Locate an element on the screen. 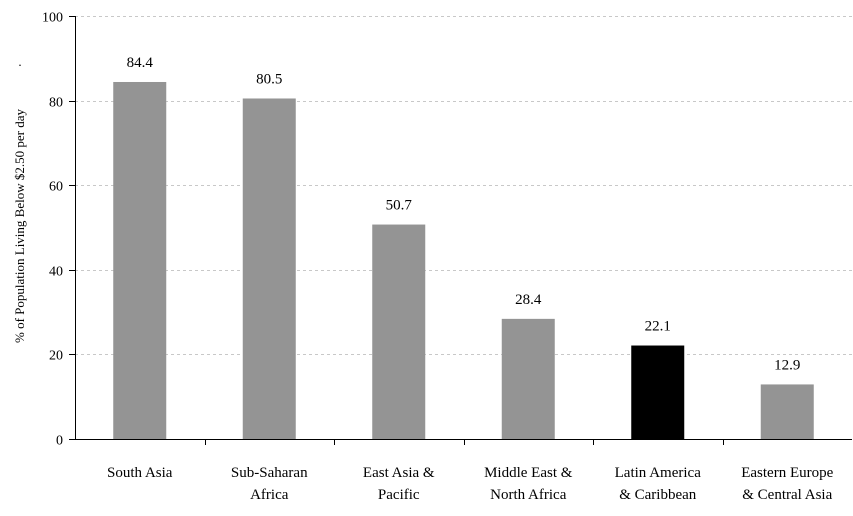 Image resolution: width=853 pixels, height=516 pixels. data-label: 50.7 is located at coordinates (399, 206).